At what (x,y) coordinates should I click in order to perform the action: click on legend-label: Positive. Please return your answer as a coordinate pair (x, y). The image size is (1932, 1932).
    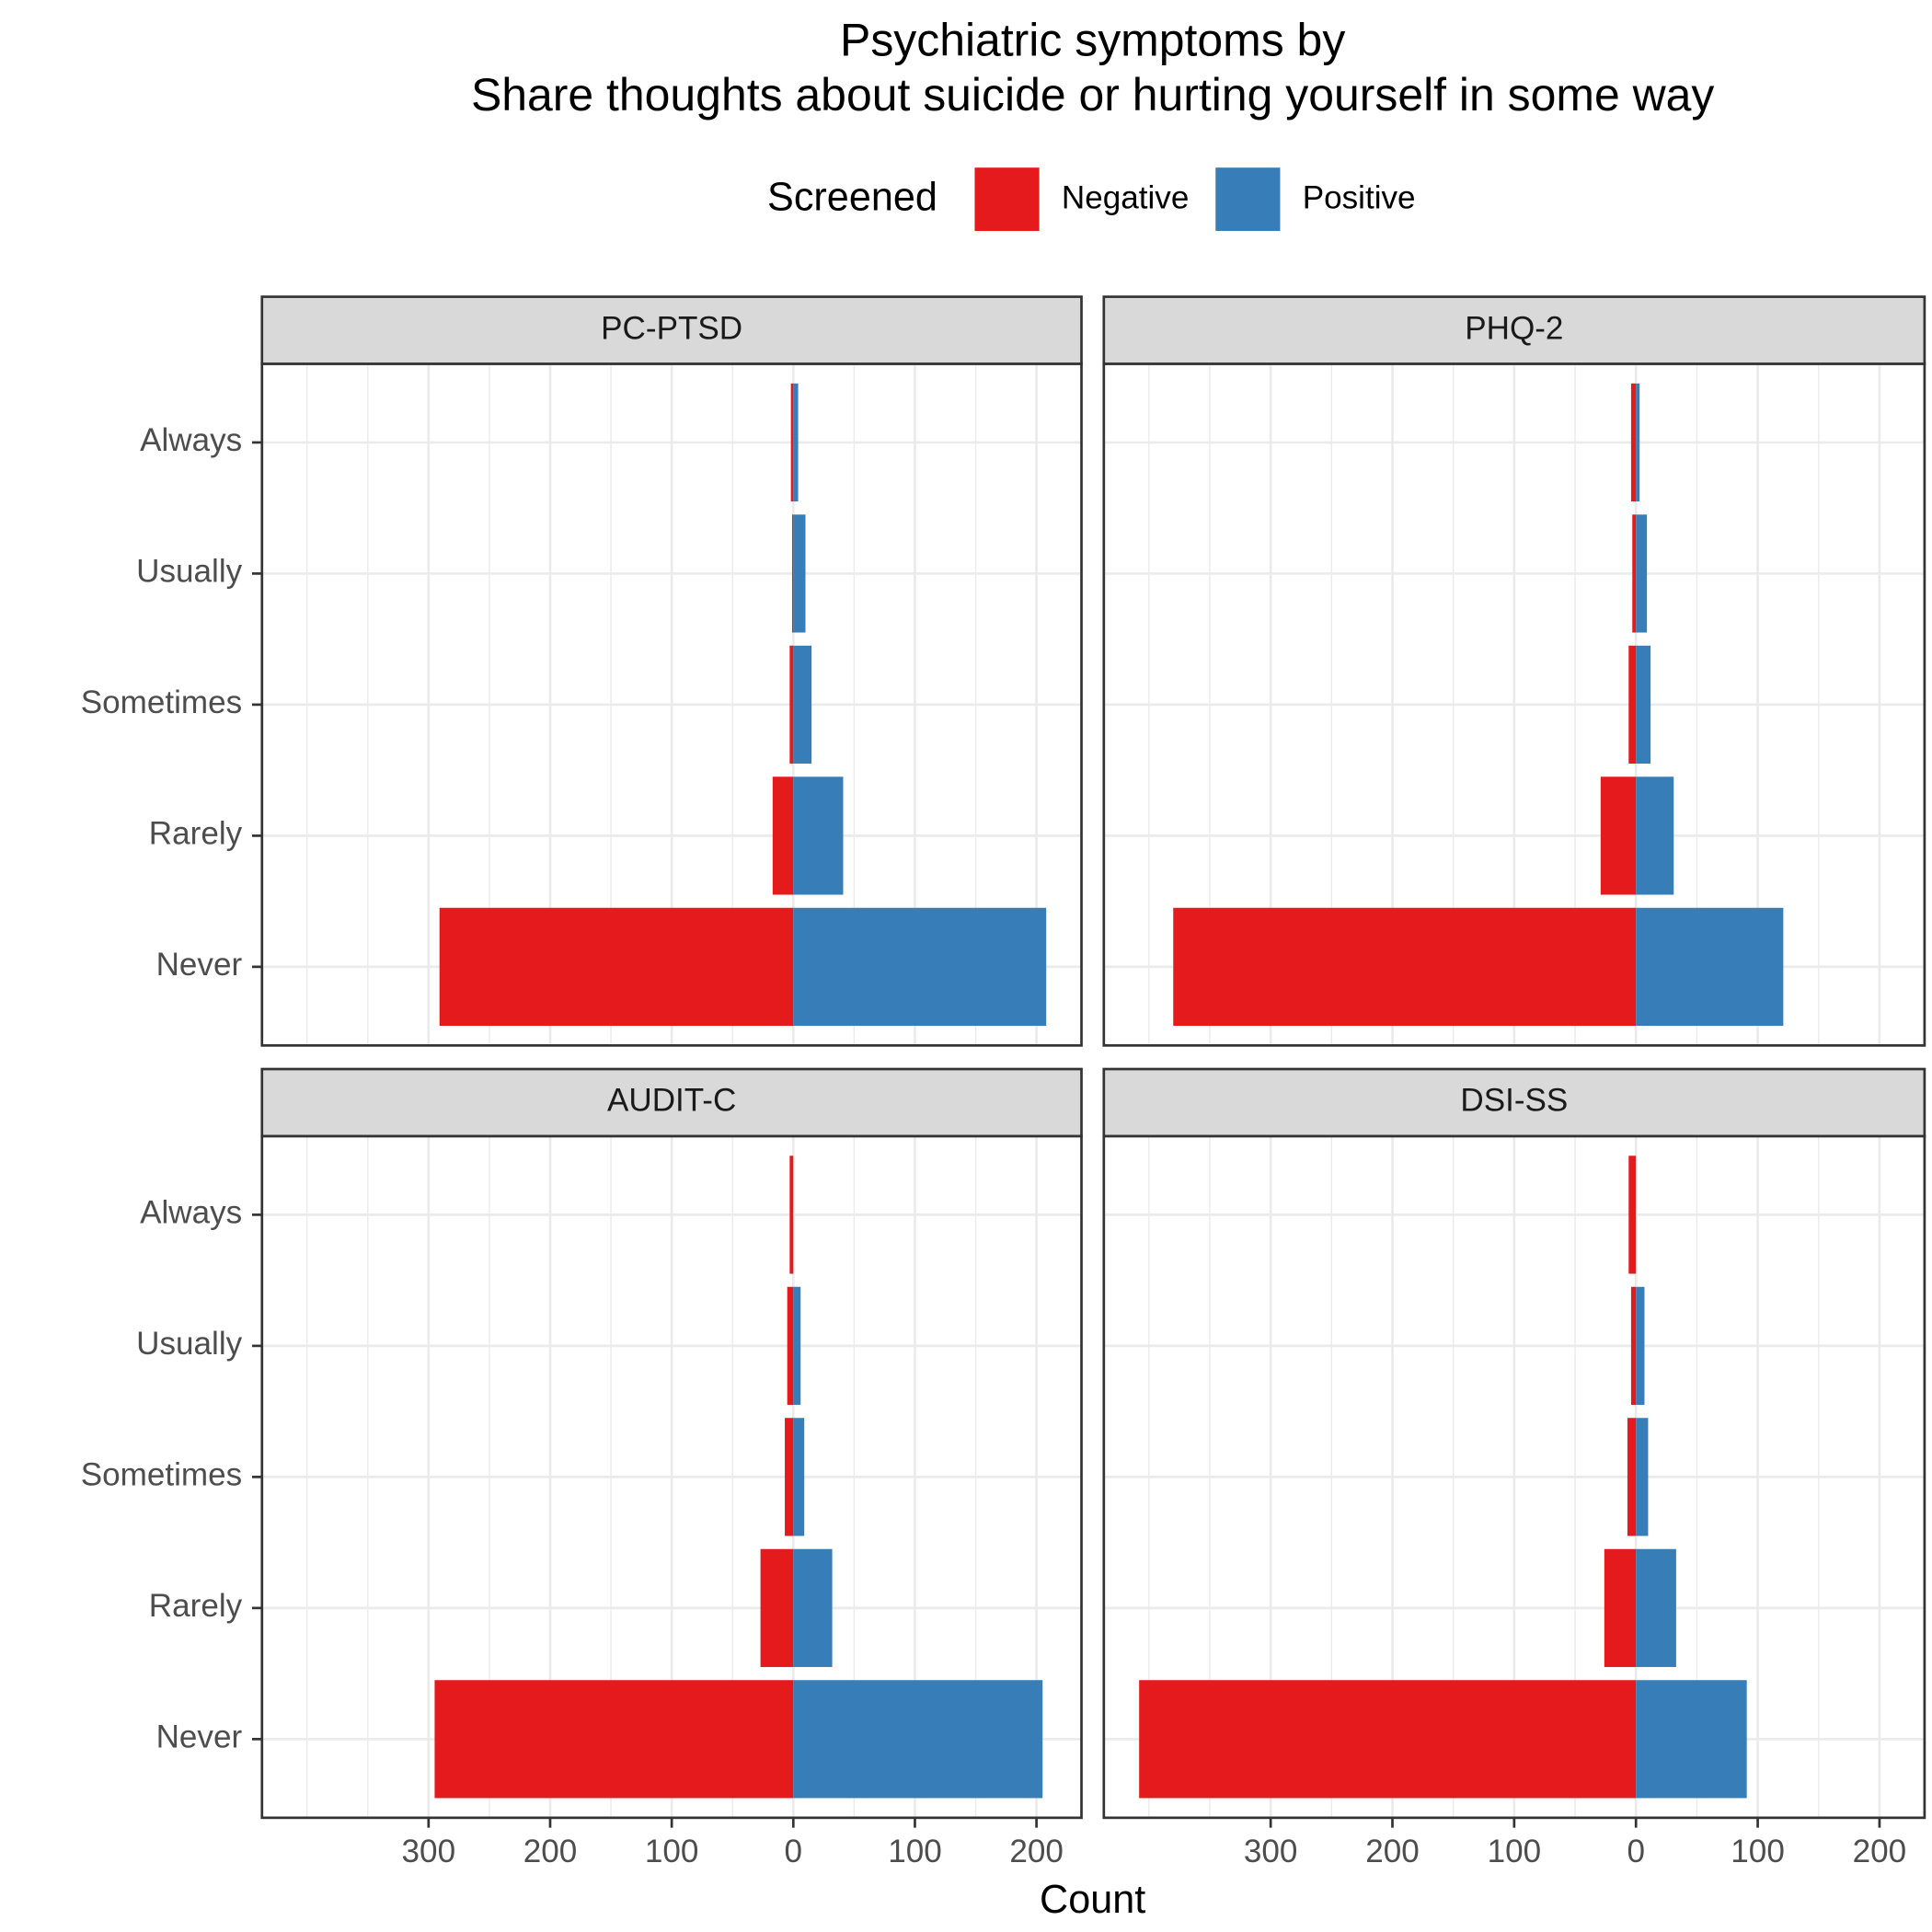
    Looking at the image, I should click on (1359, 198).